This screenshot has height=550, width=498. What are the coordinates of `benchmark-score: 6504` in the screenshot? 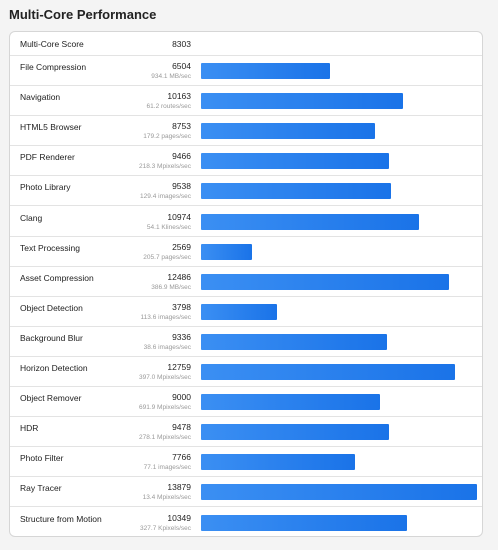 It's located at (181, 66).